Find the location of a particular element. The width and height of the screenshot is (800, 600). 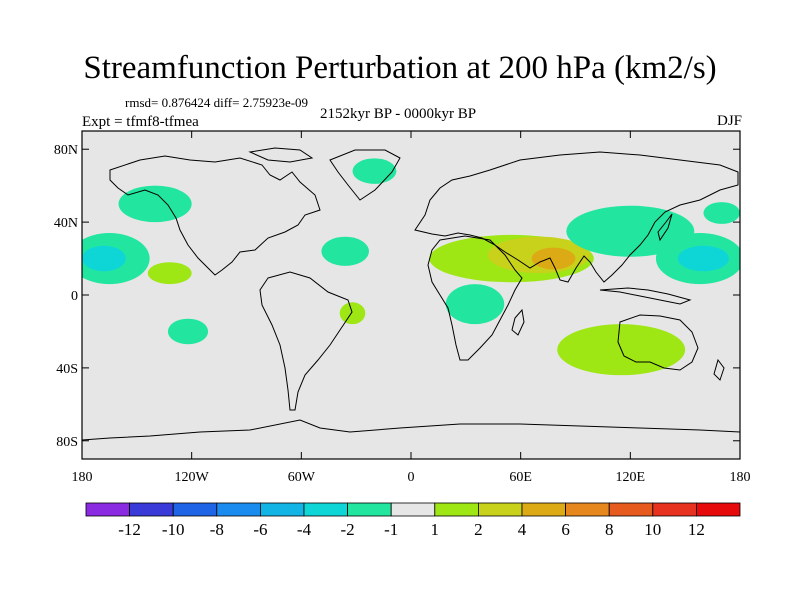

coastline-eurasia is located at coordinates (576, 217).